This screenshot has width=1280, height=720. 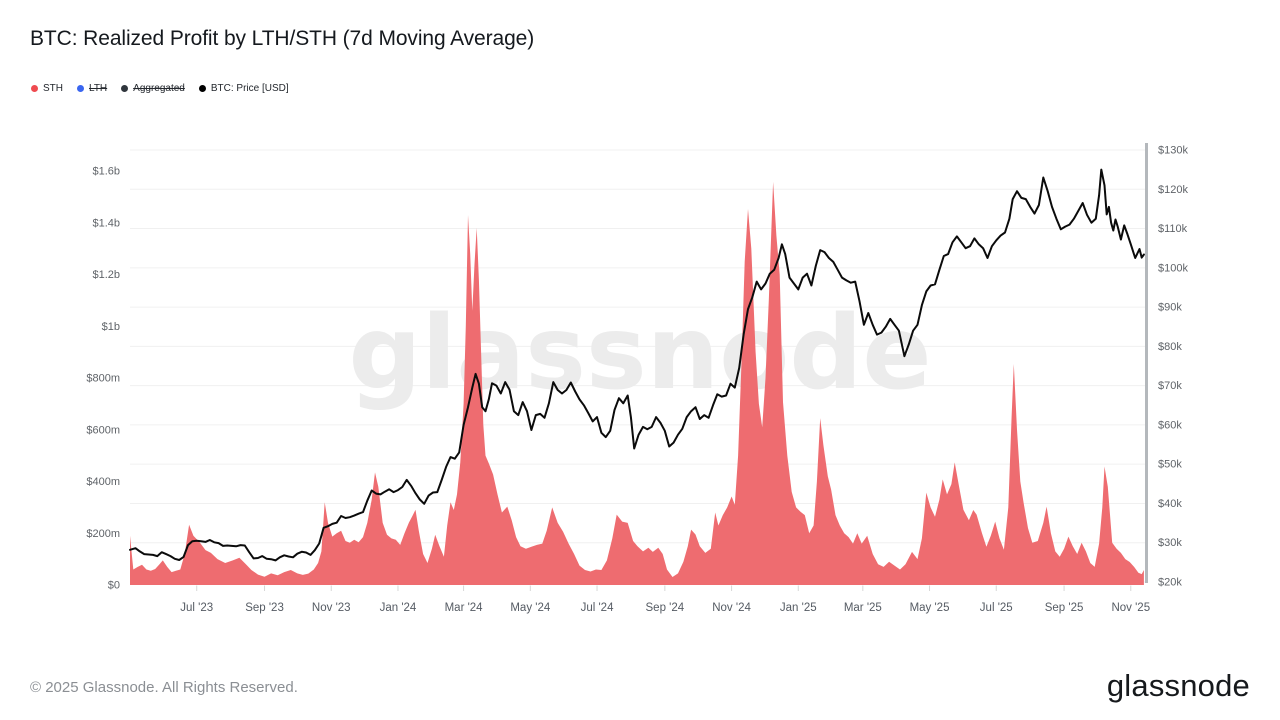 I want to click on x-axis-label: May '25, so click(x=930, y=608).